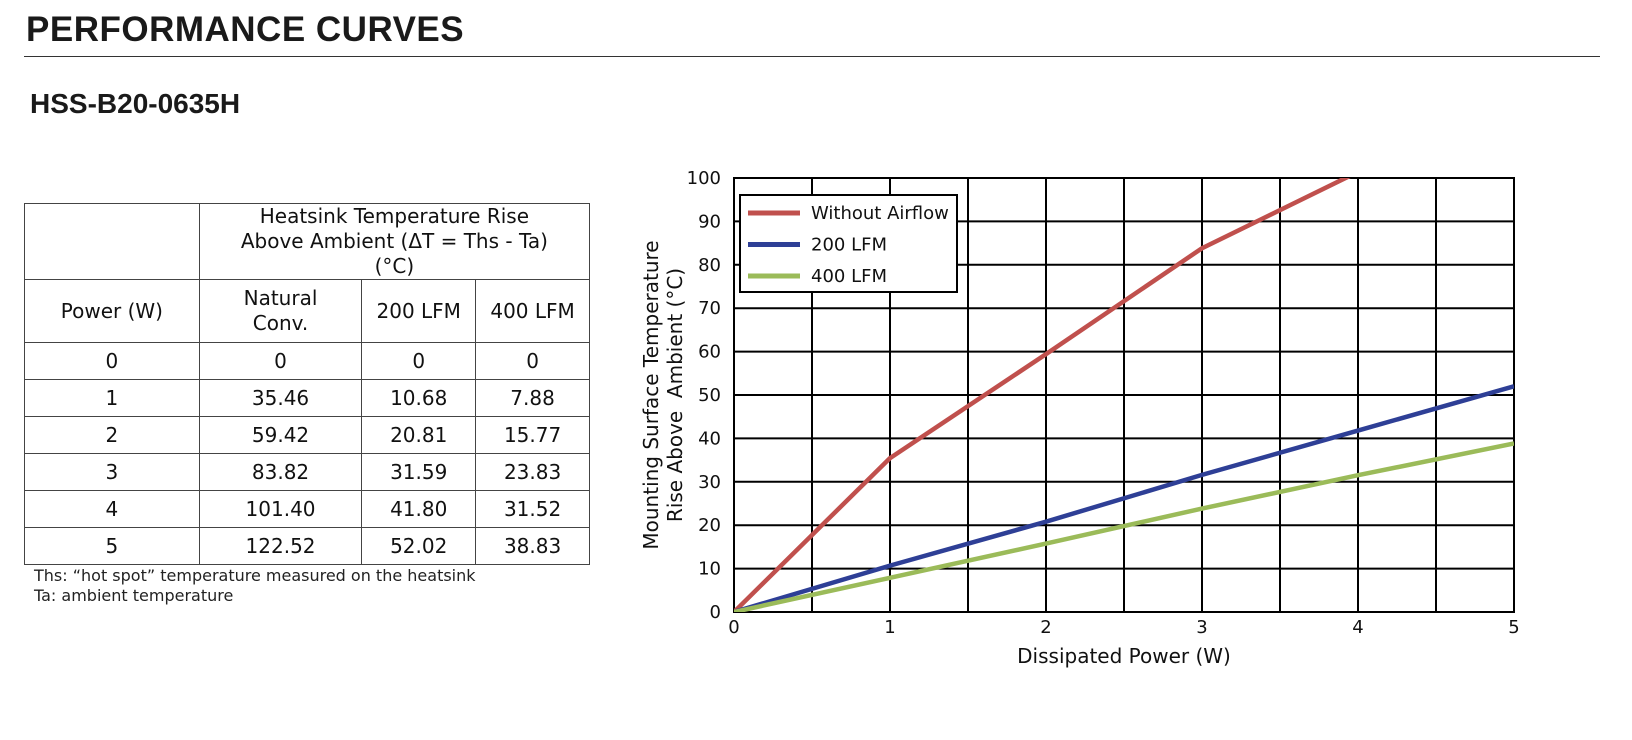  What do you see at coordinates (880, 213) in the screenshot?
I see `legend-label: Without Airflow` at bounding box center [880, 213].